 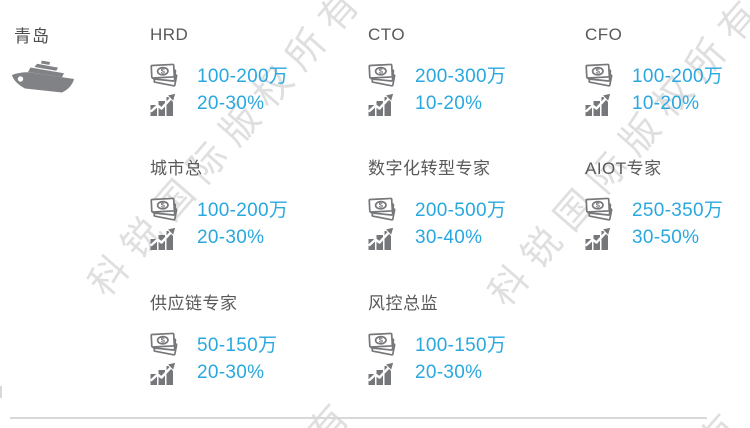 I want to click on salary-row: 50-150万, so click(x=255, y=343).